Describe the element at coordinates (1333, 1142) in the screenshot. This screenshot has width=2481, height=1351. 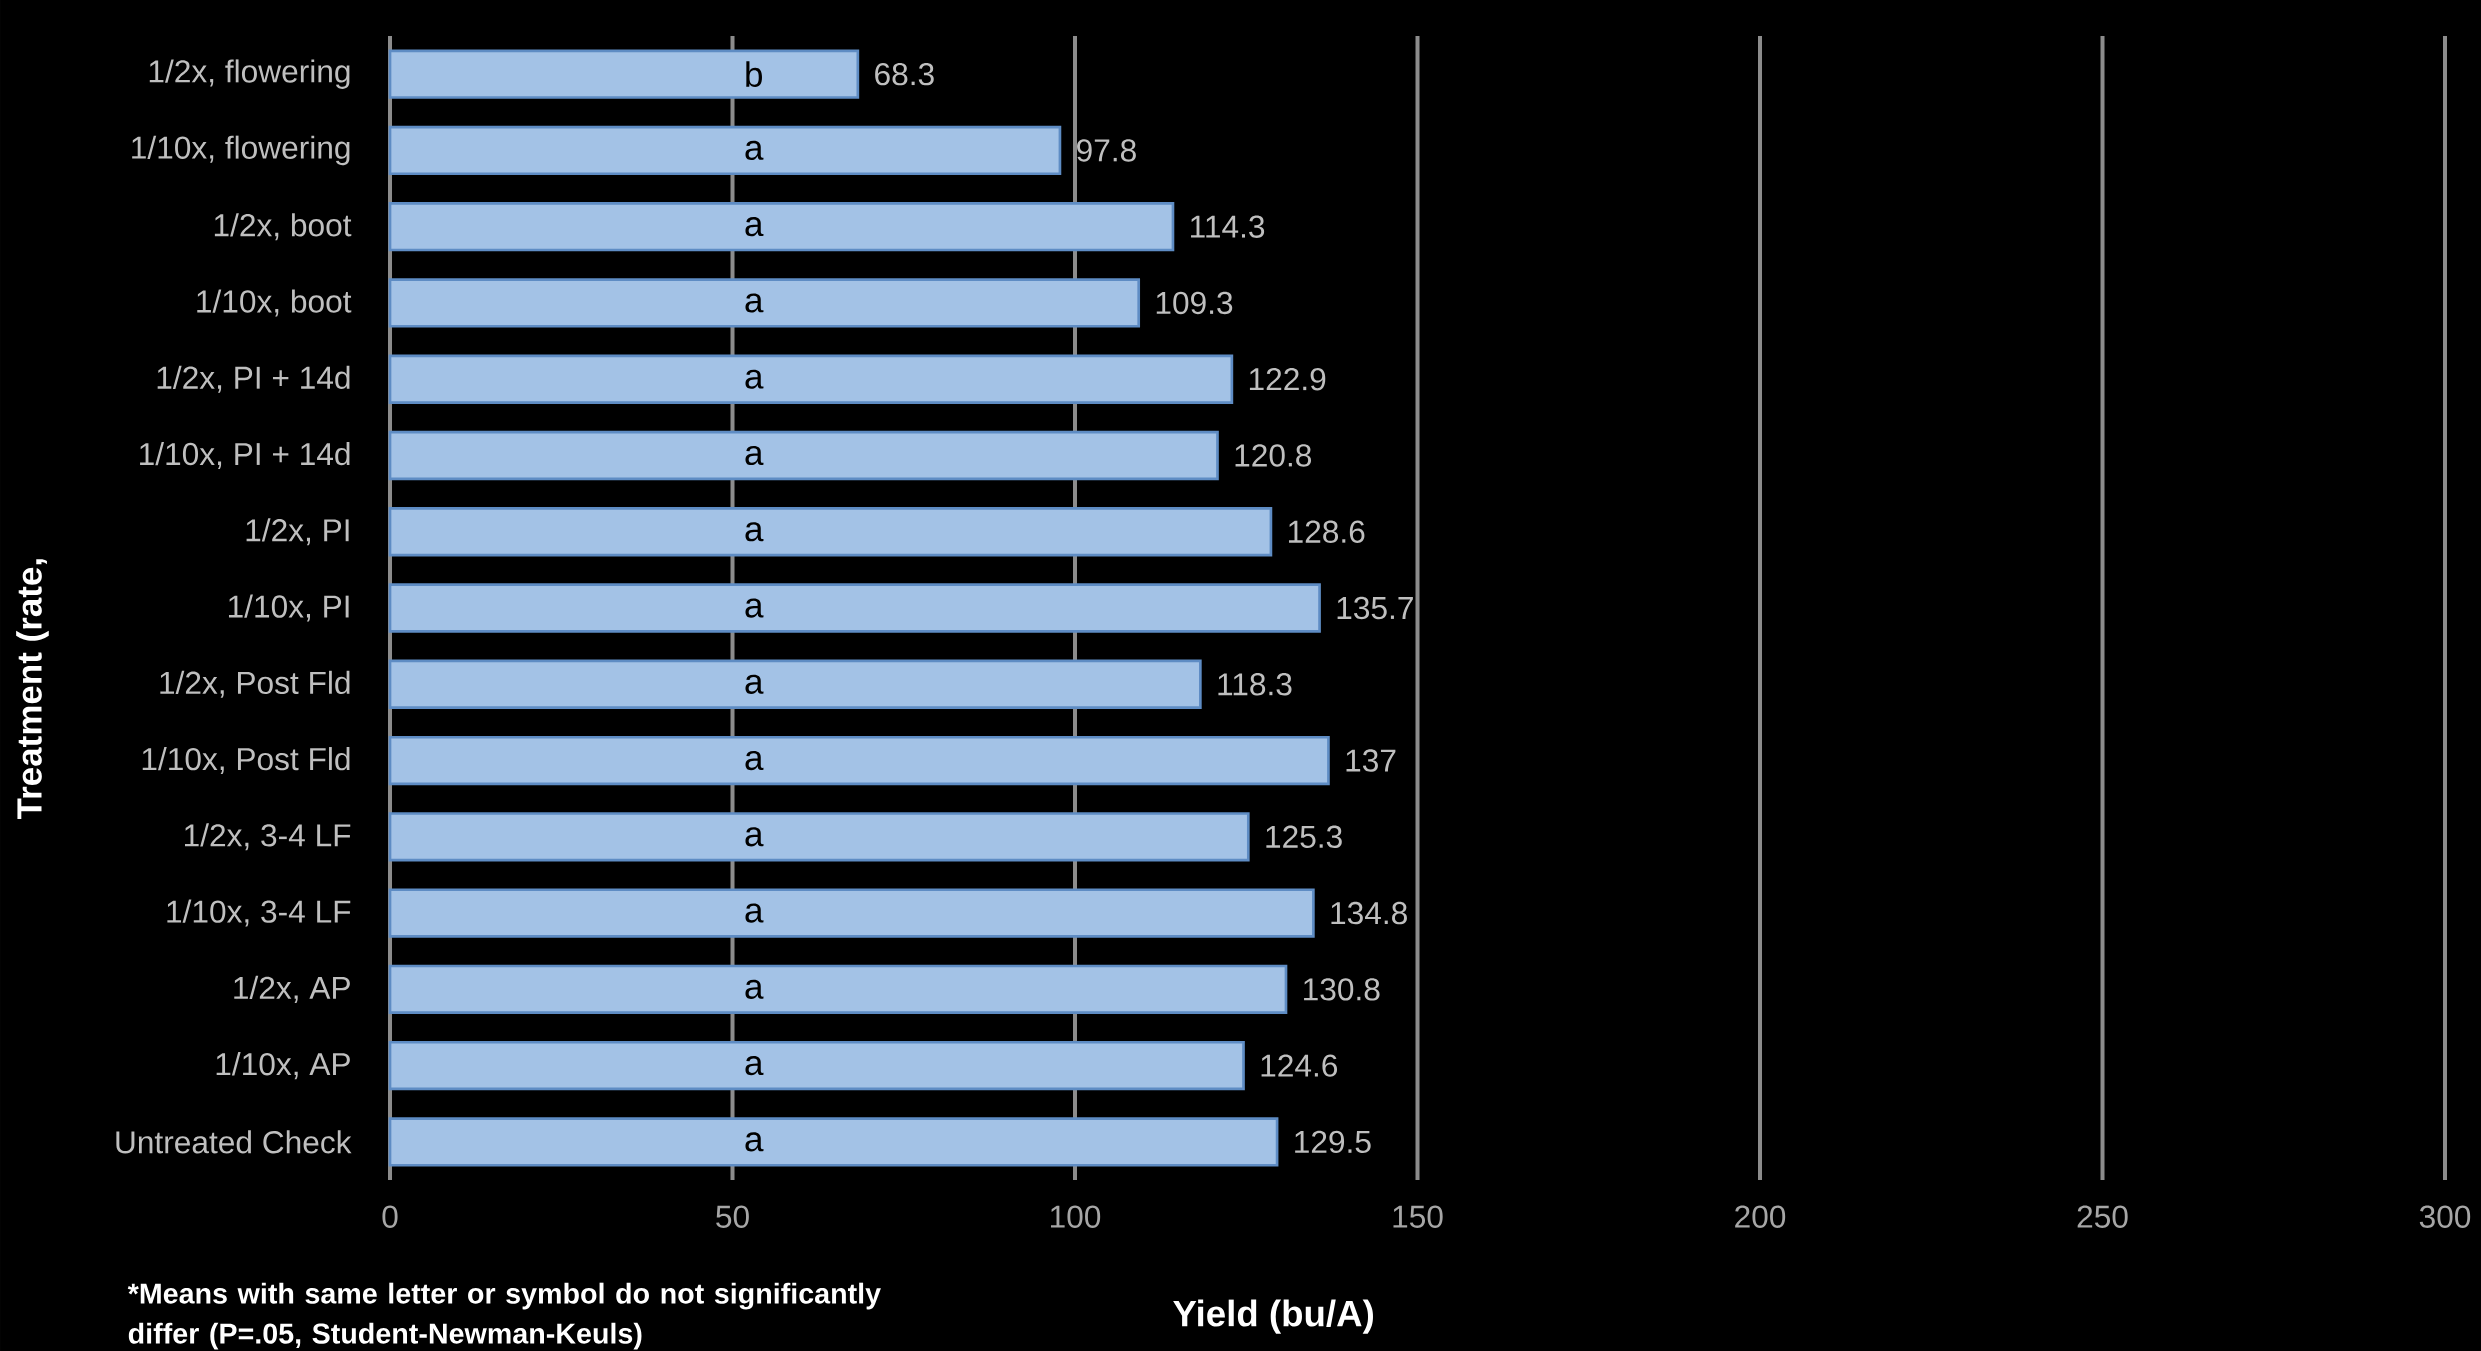
I see `data-label: 129.5` at that location.